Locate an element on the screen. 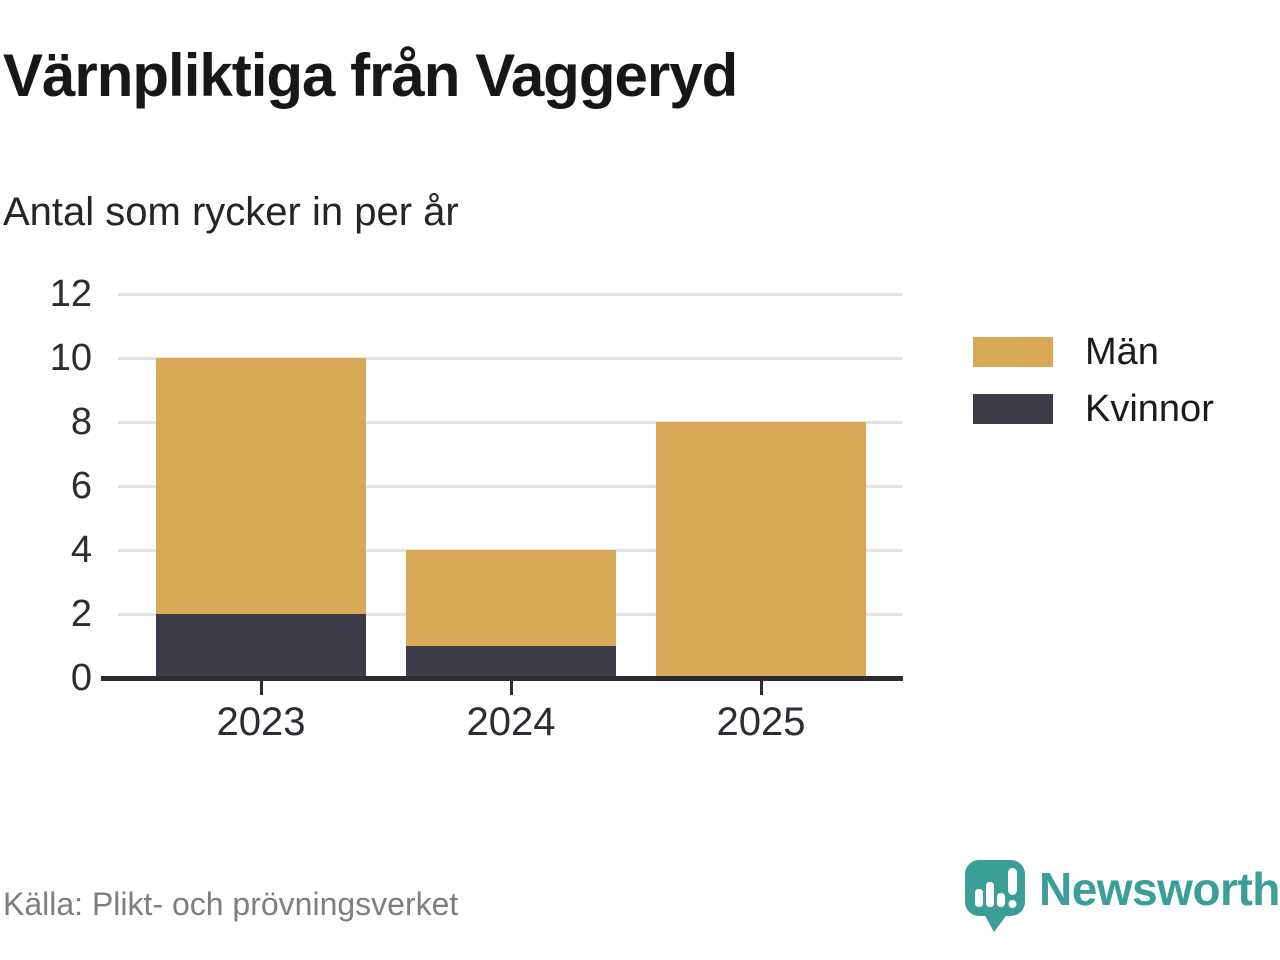 The height and width of the screenshot is (960, 1280). y-axis-tick-label: 2 is located at coordinates (81, 614).